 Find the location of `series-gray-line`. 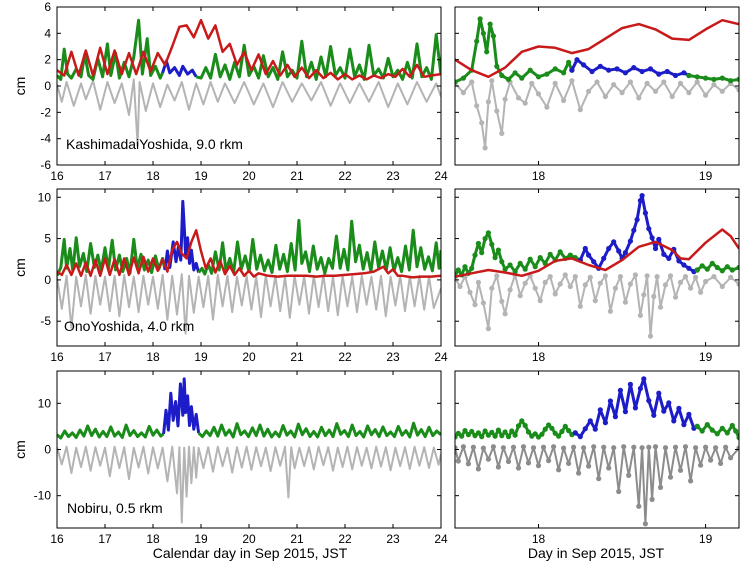

series-gray-line is located at coordinates (249, 112).